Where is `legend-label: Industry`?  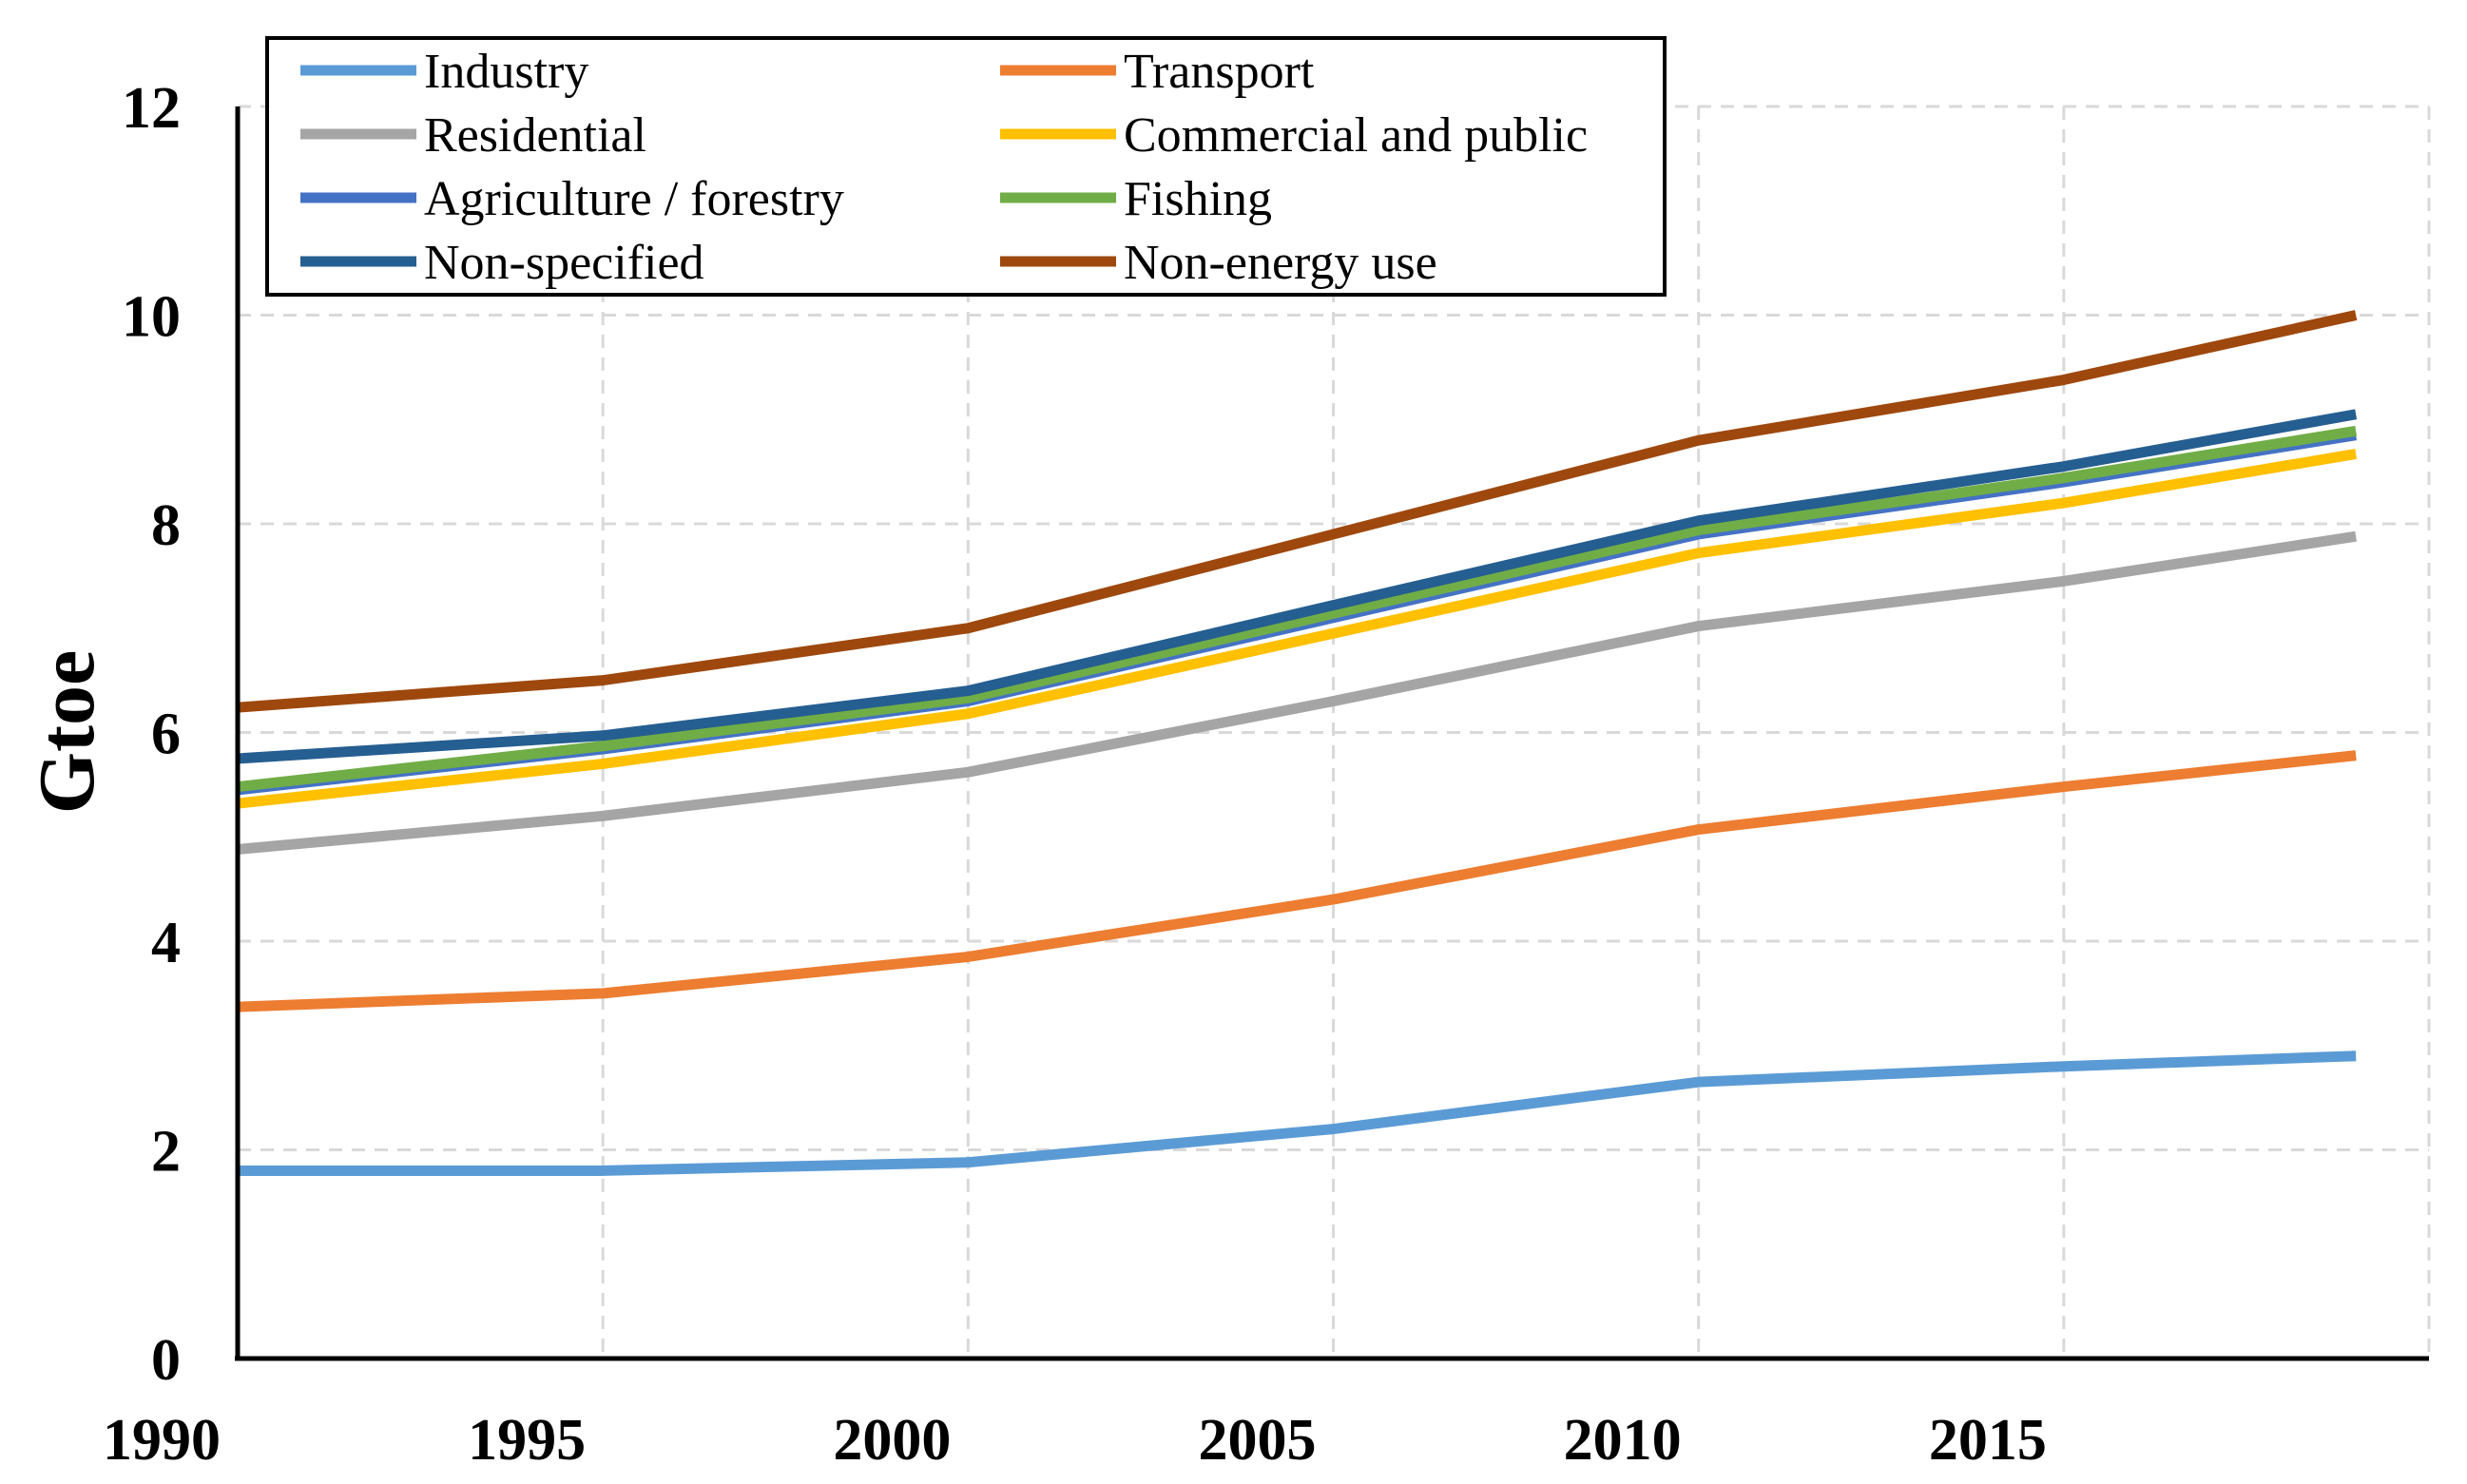 legend-label: Industry is located at coordinates (506, 72).